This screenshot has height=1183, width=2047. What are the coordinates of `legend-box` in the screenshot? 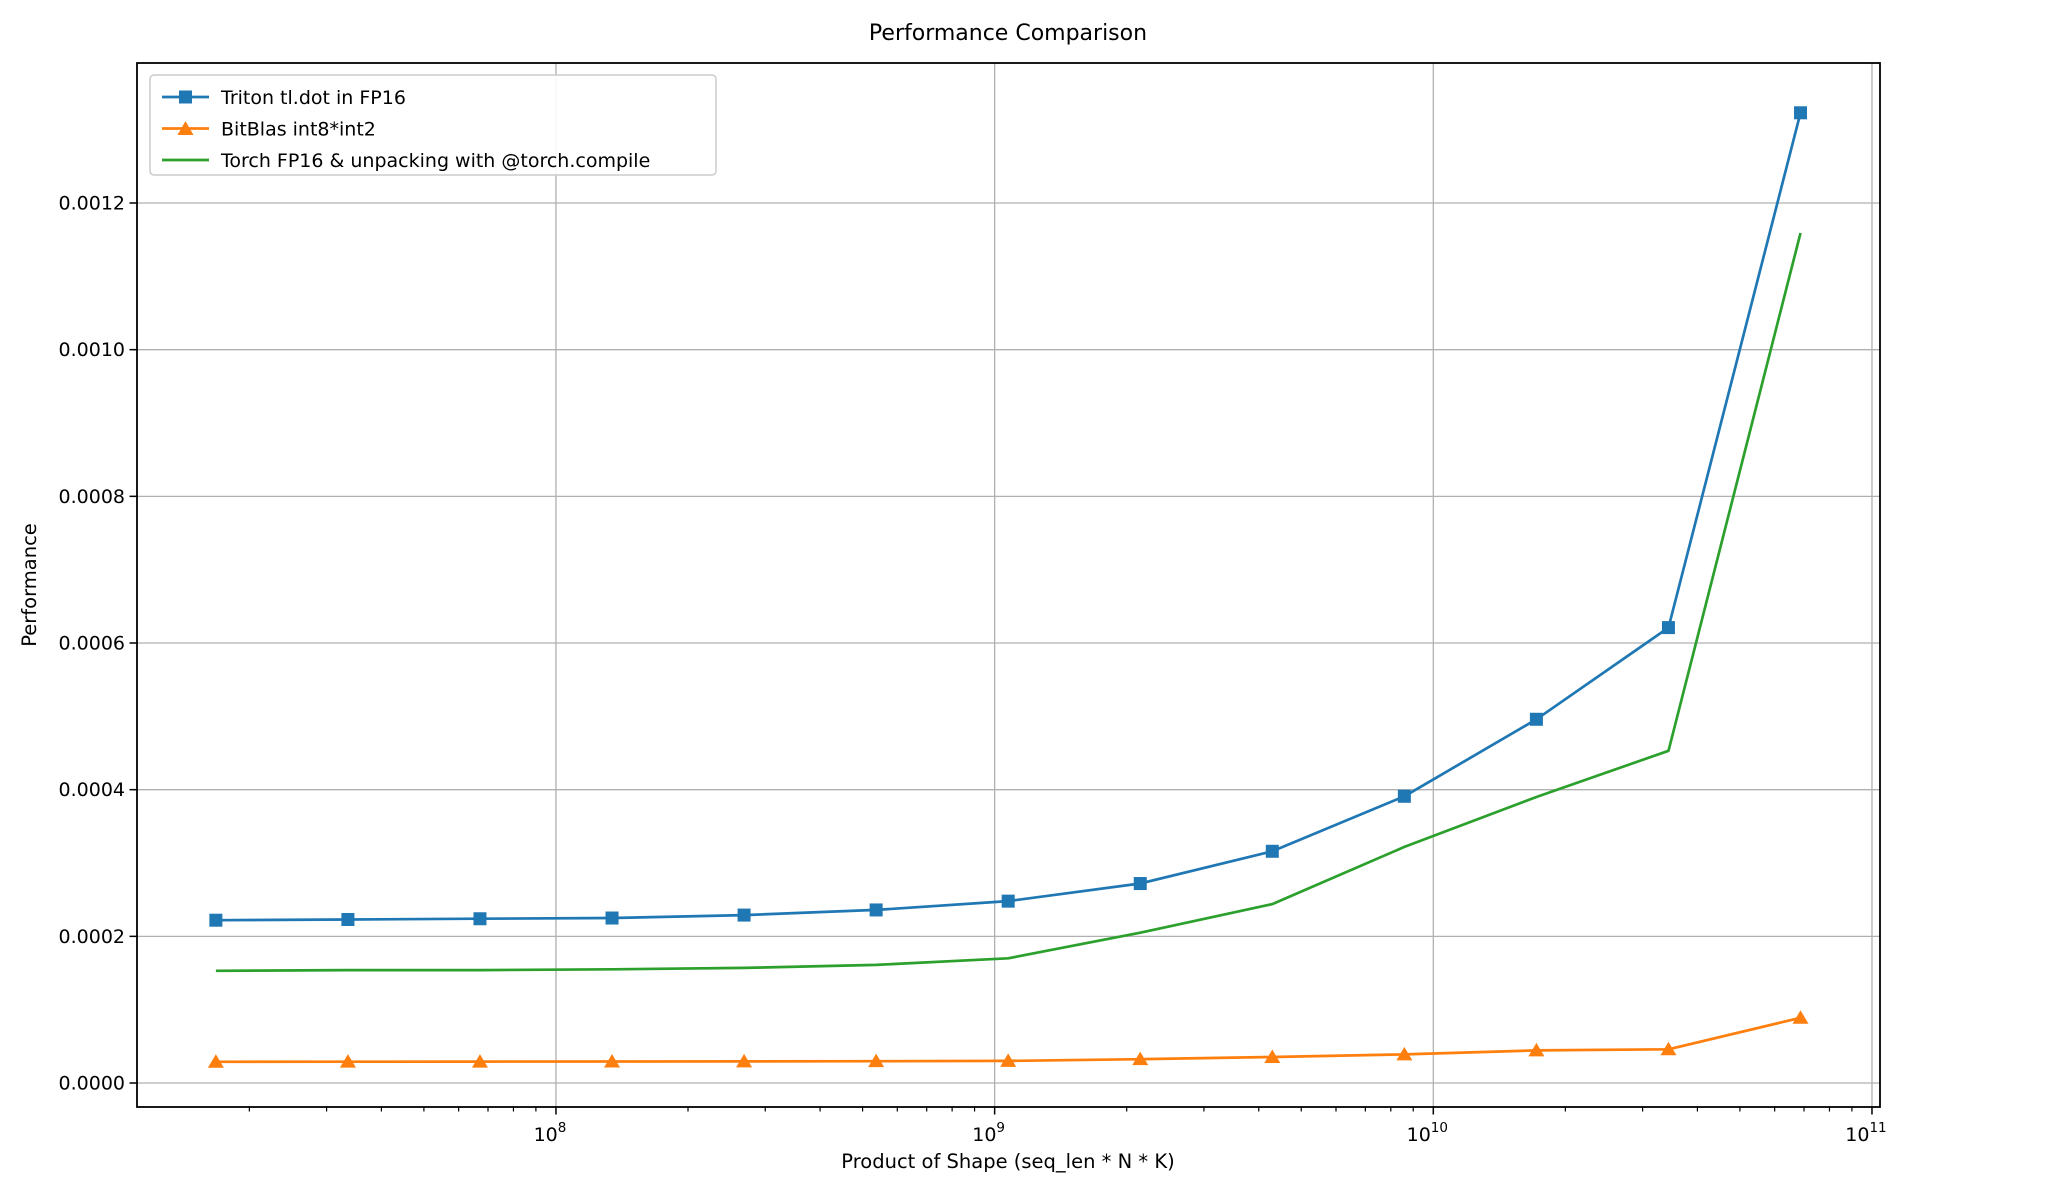 It's located at (433, 125).